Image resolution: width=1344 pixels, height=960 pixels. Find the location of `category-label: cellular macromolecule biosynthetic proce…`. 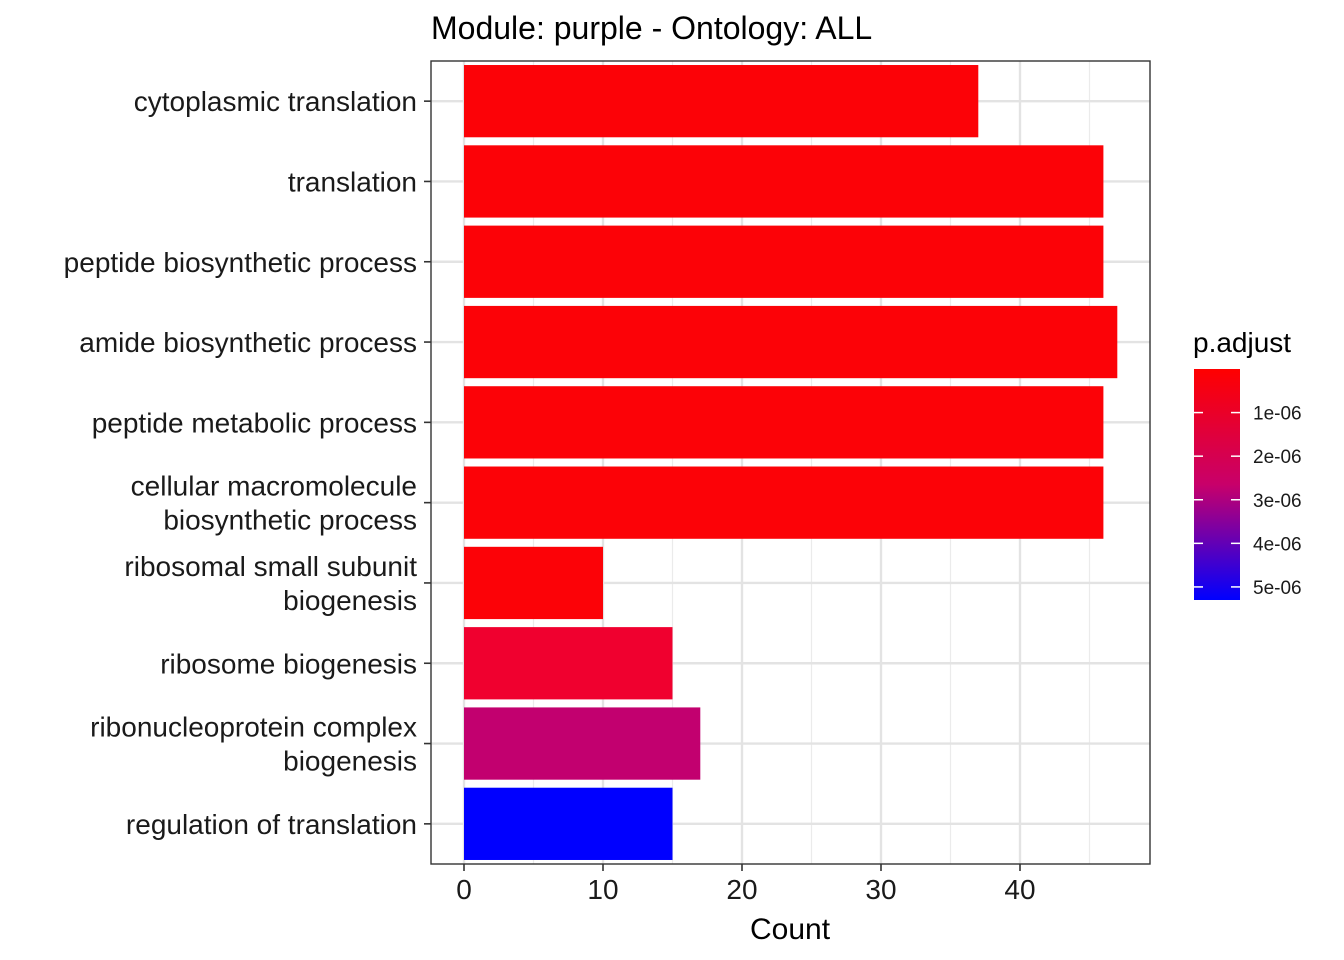

category-label: cellular macromolecule biosynthetic proce… is located at coordinates (274, 503).